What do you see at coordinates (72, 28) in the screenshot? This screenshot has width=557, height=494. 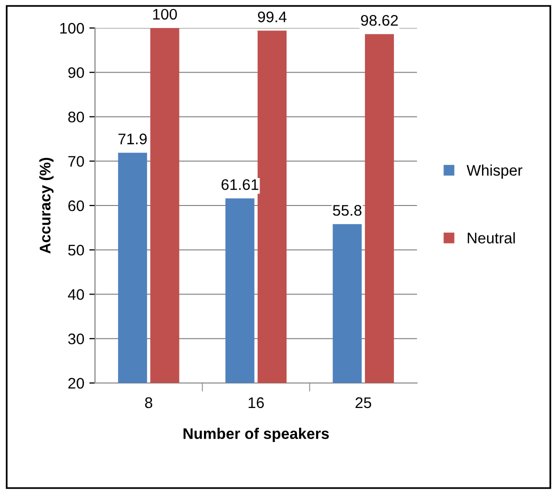 I see `y-tick-label: 100` at bounding box center [72, 28].